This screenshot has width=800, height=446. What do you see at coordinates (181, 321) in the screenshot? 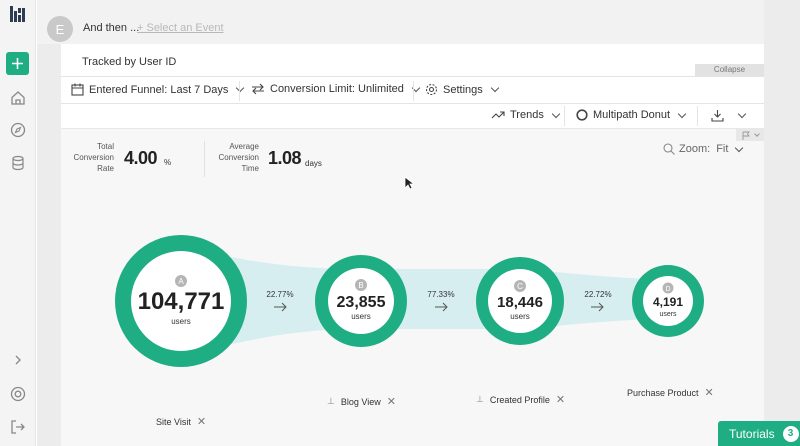
I see `node-users-a: users` at bounding box center [181, 321].